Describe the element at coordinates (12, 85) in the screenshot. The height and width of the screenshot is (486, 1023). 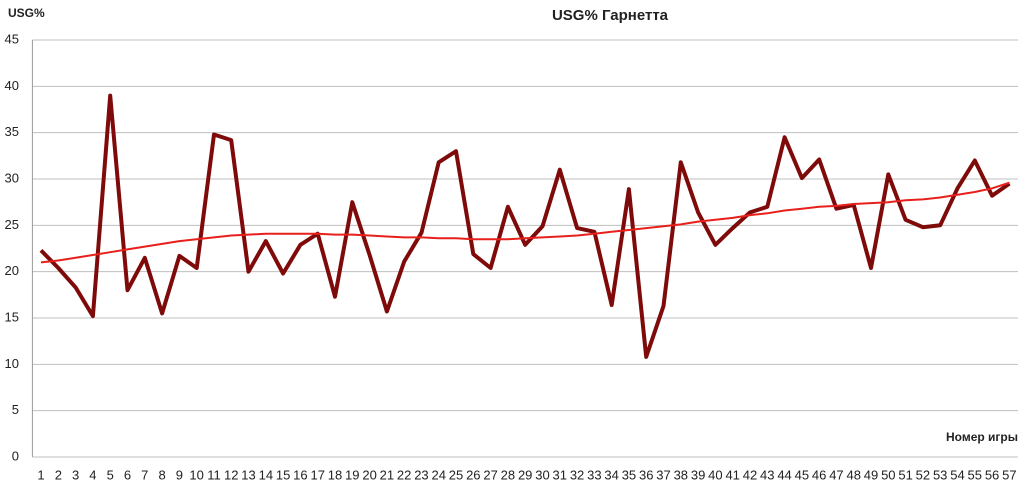
I see `y-tick-label: 40` at that location.